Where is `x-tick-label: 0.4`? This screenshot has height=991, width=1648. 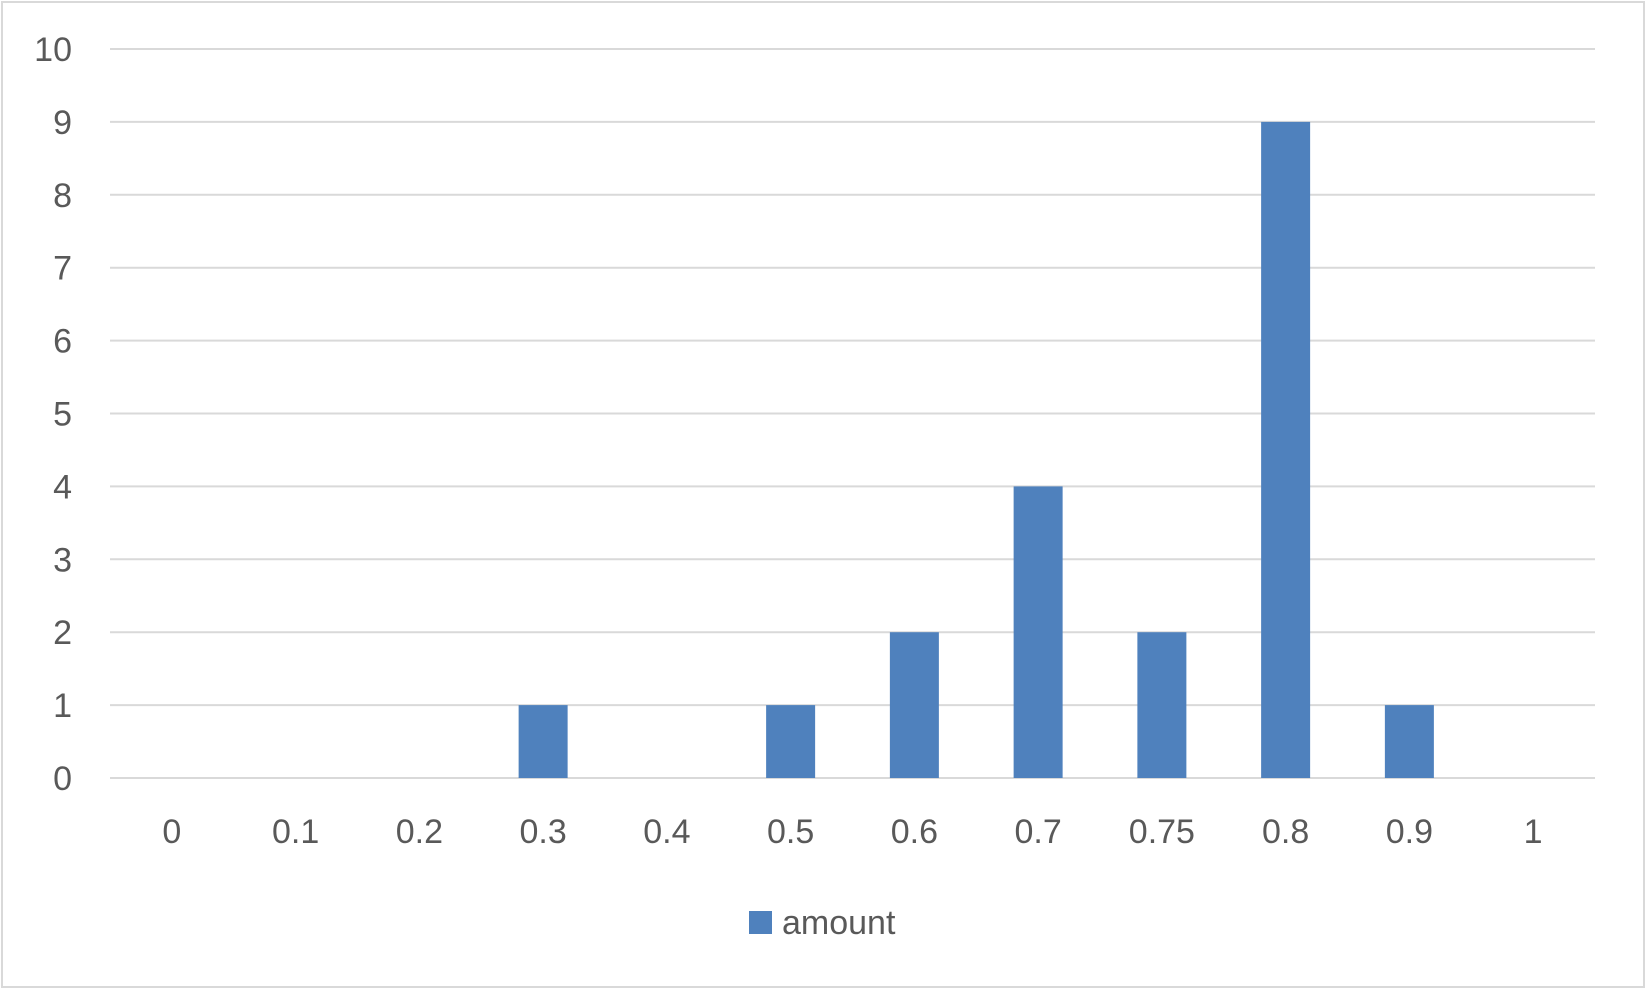 x-tick-label: 0.4 is located at coordinates (666, 832).